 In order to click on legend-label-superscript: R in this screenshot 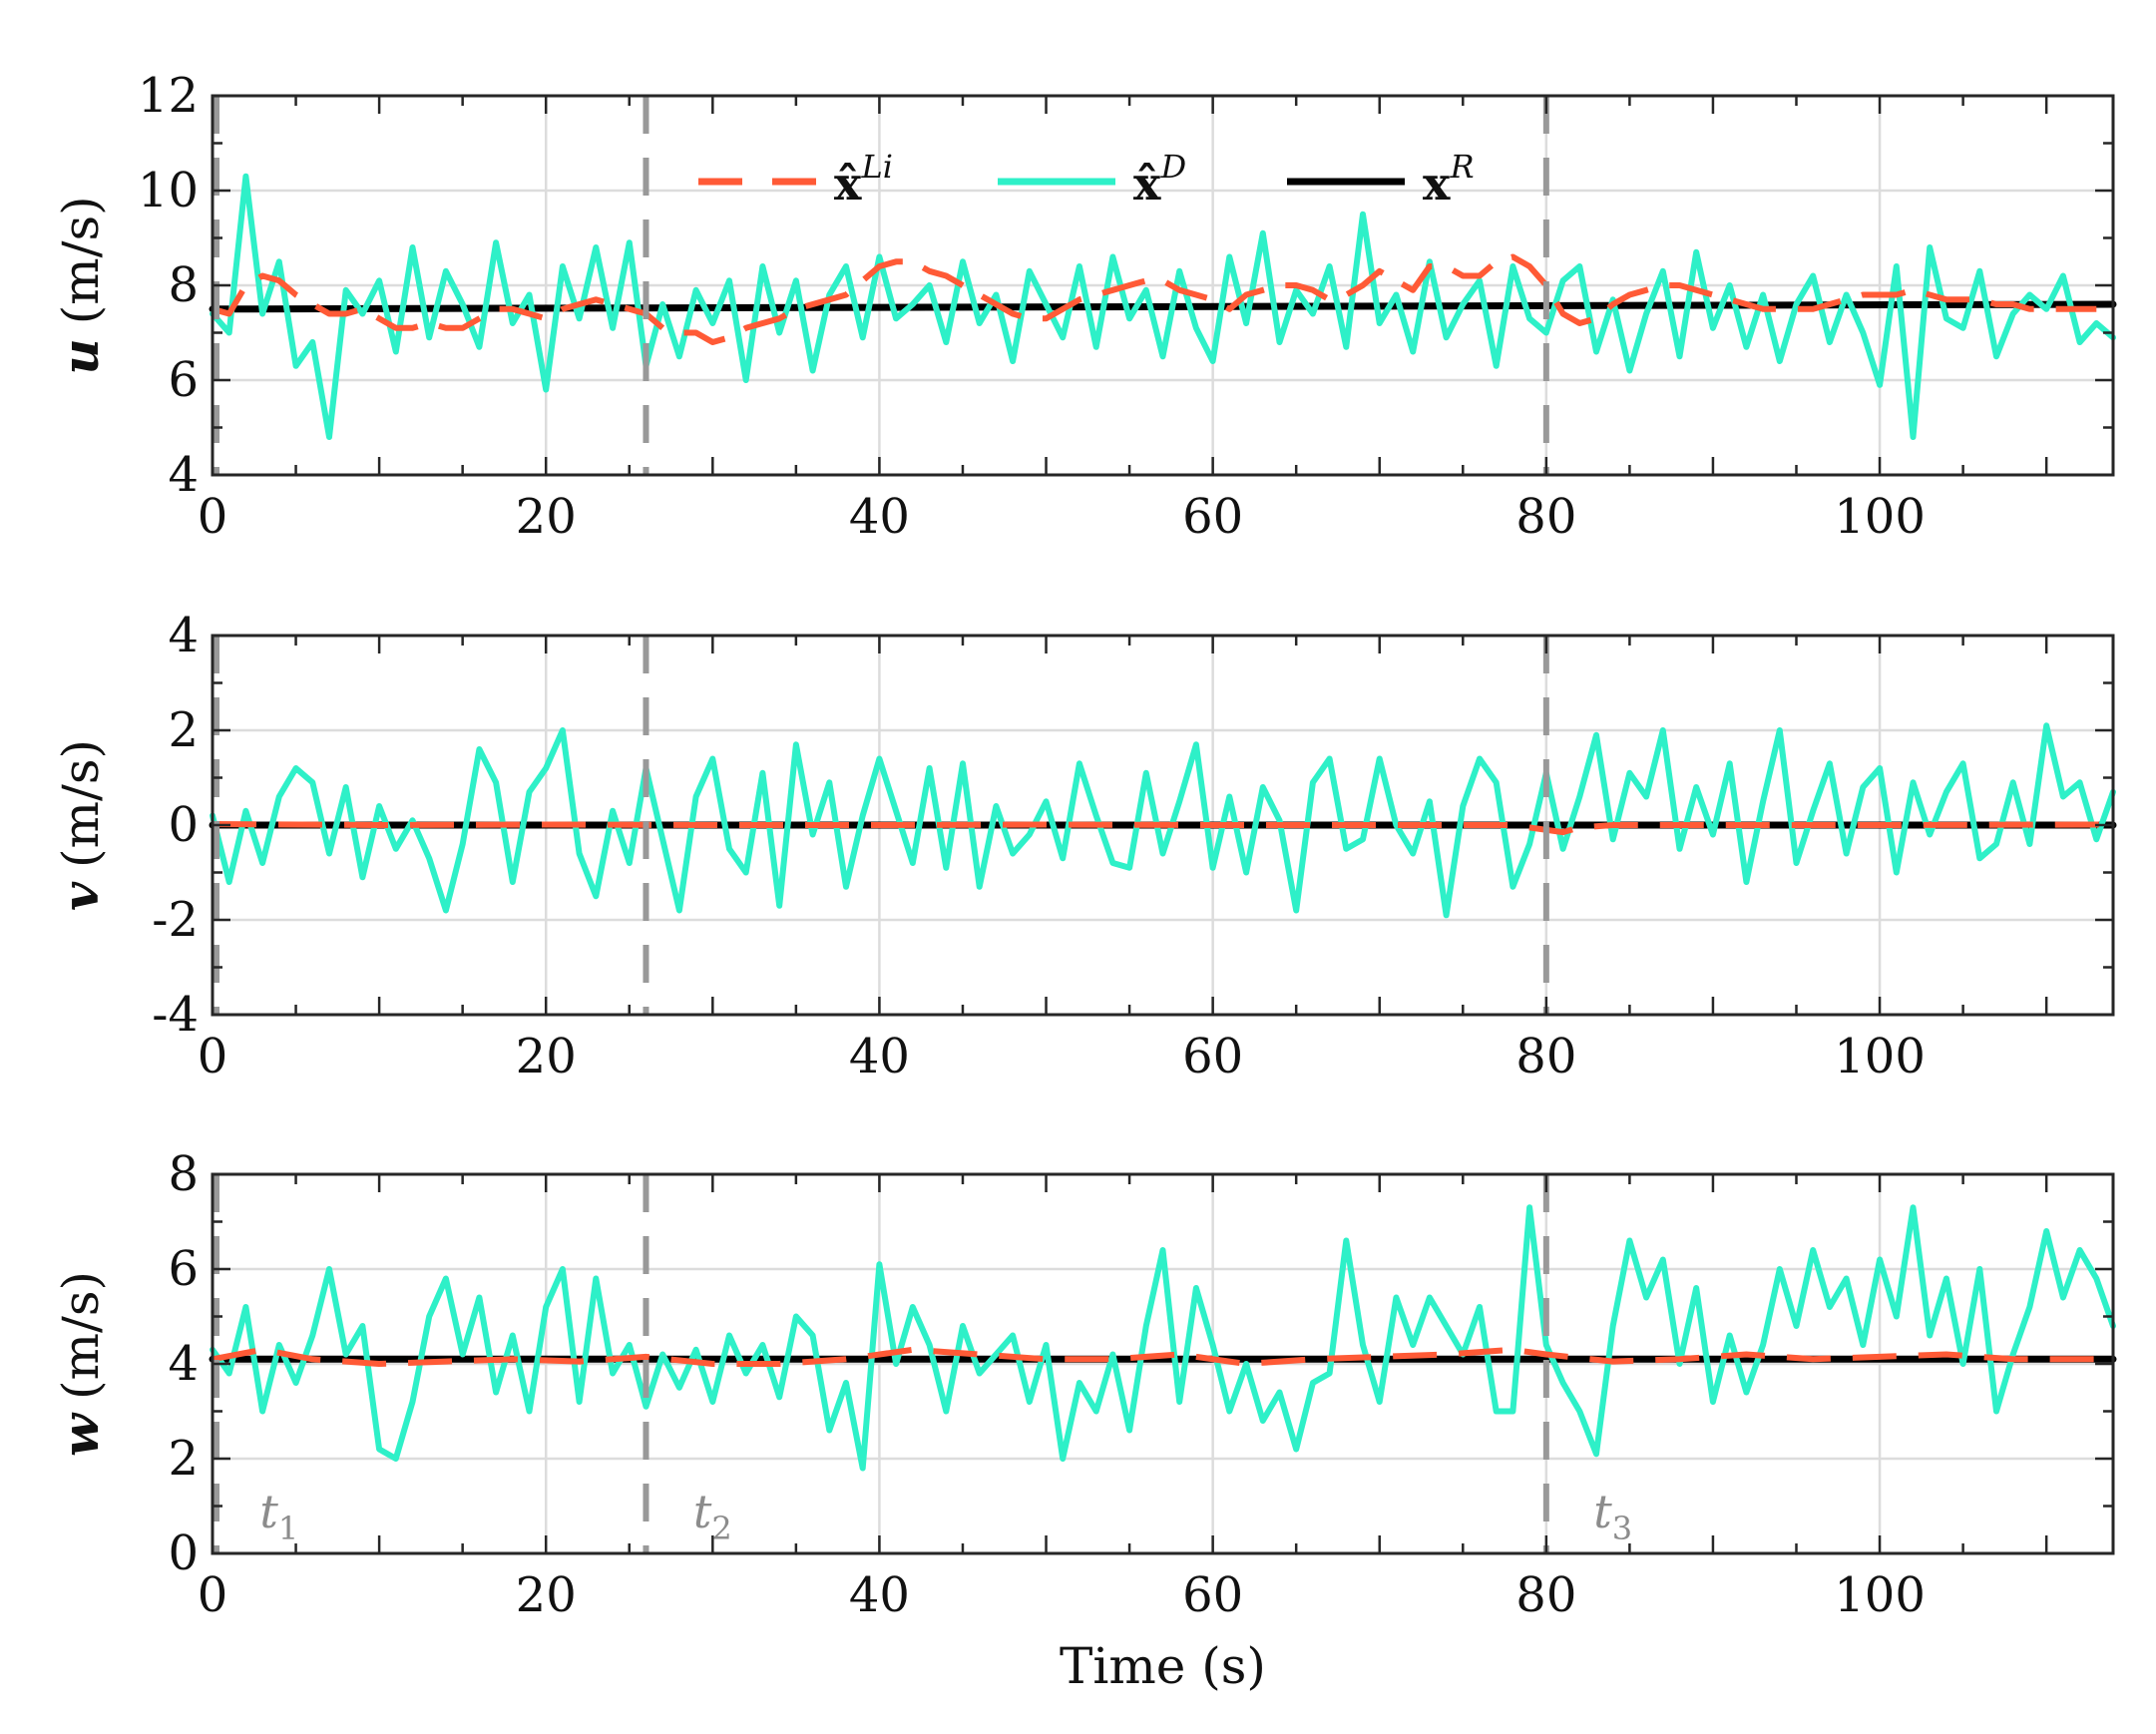, I will do `click(1461, 167)`.